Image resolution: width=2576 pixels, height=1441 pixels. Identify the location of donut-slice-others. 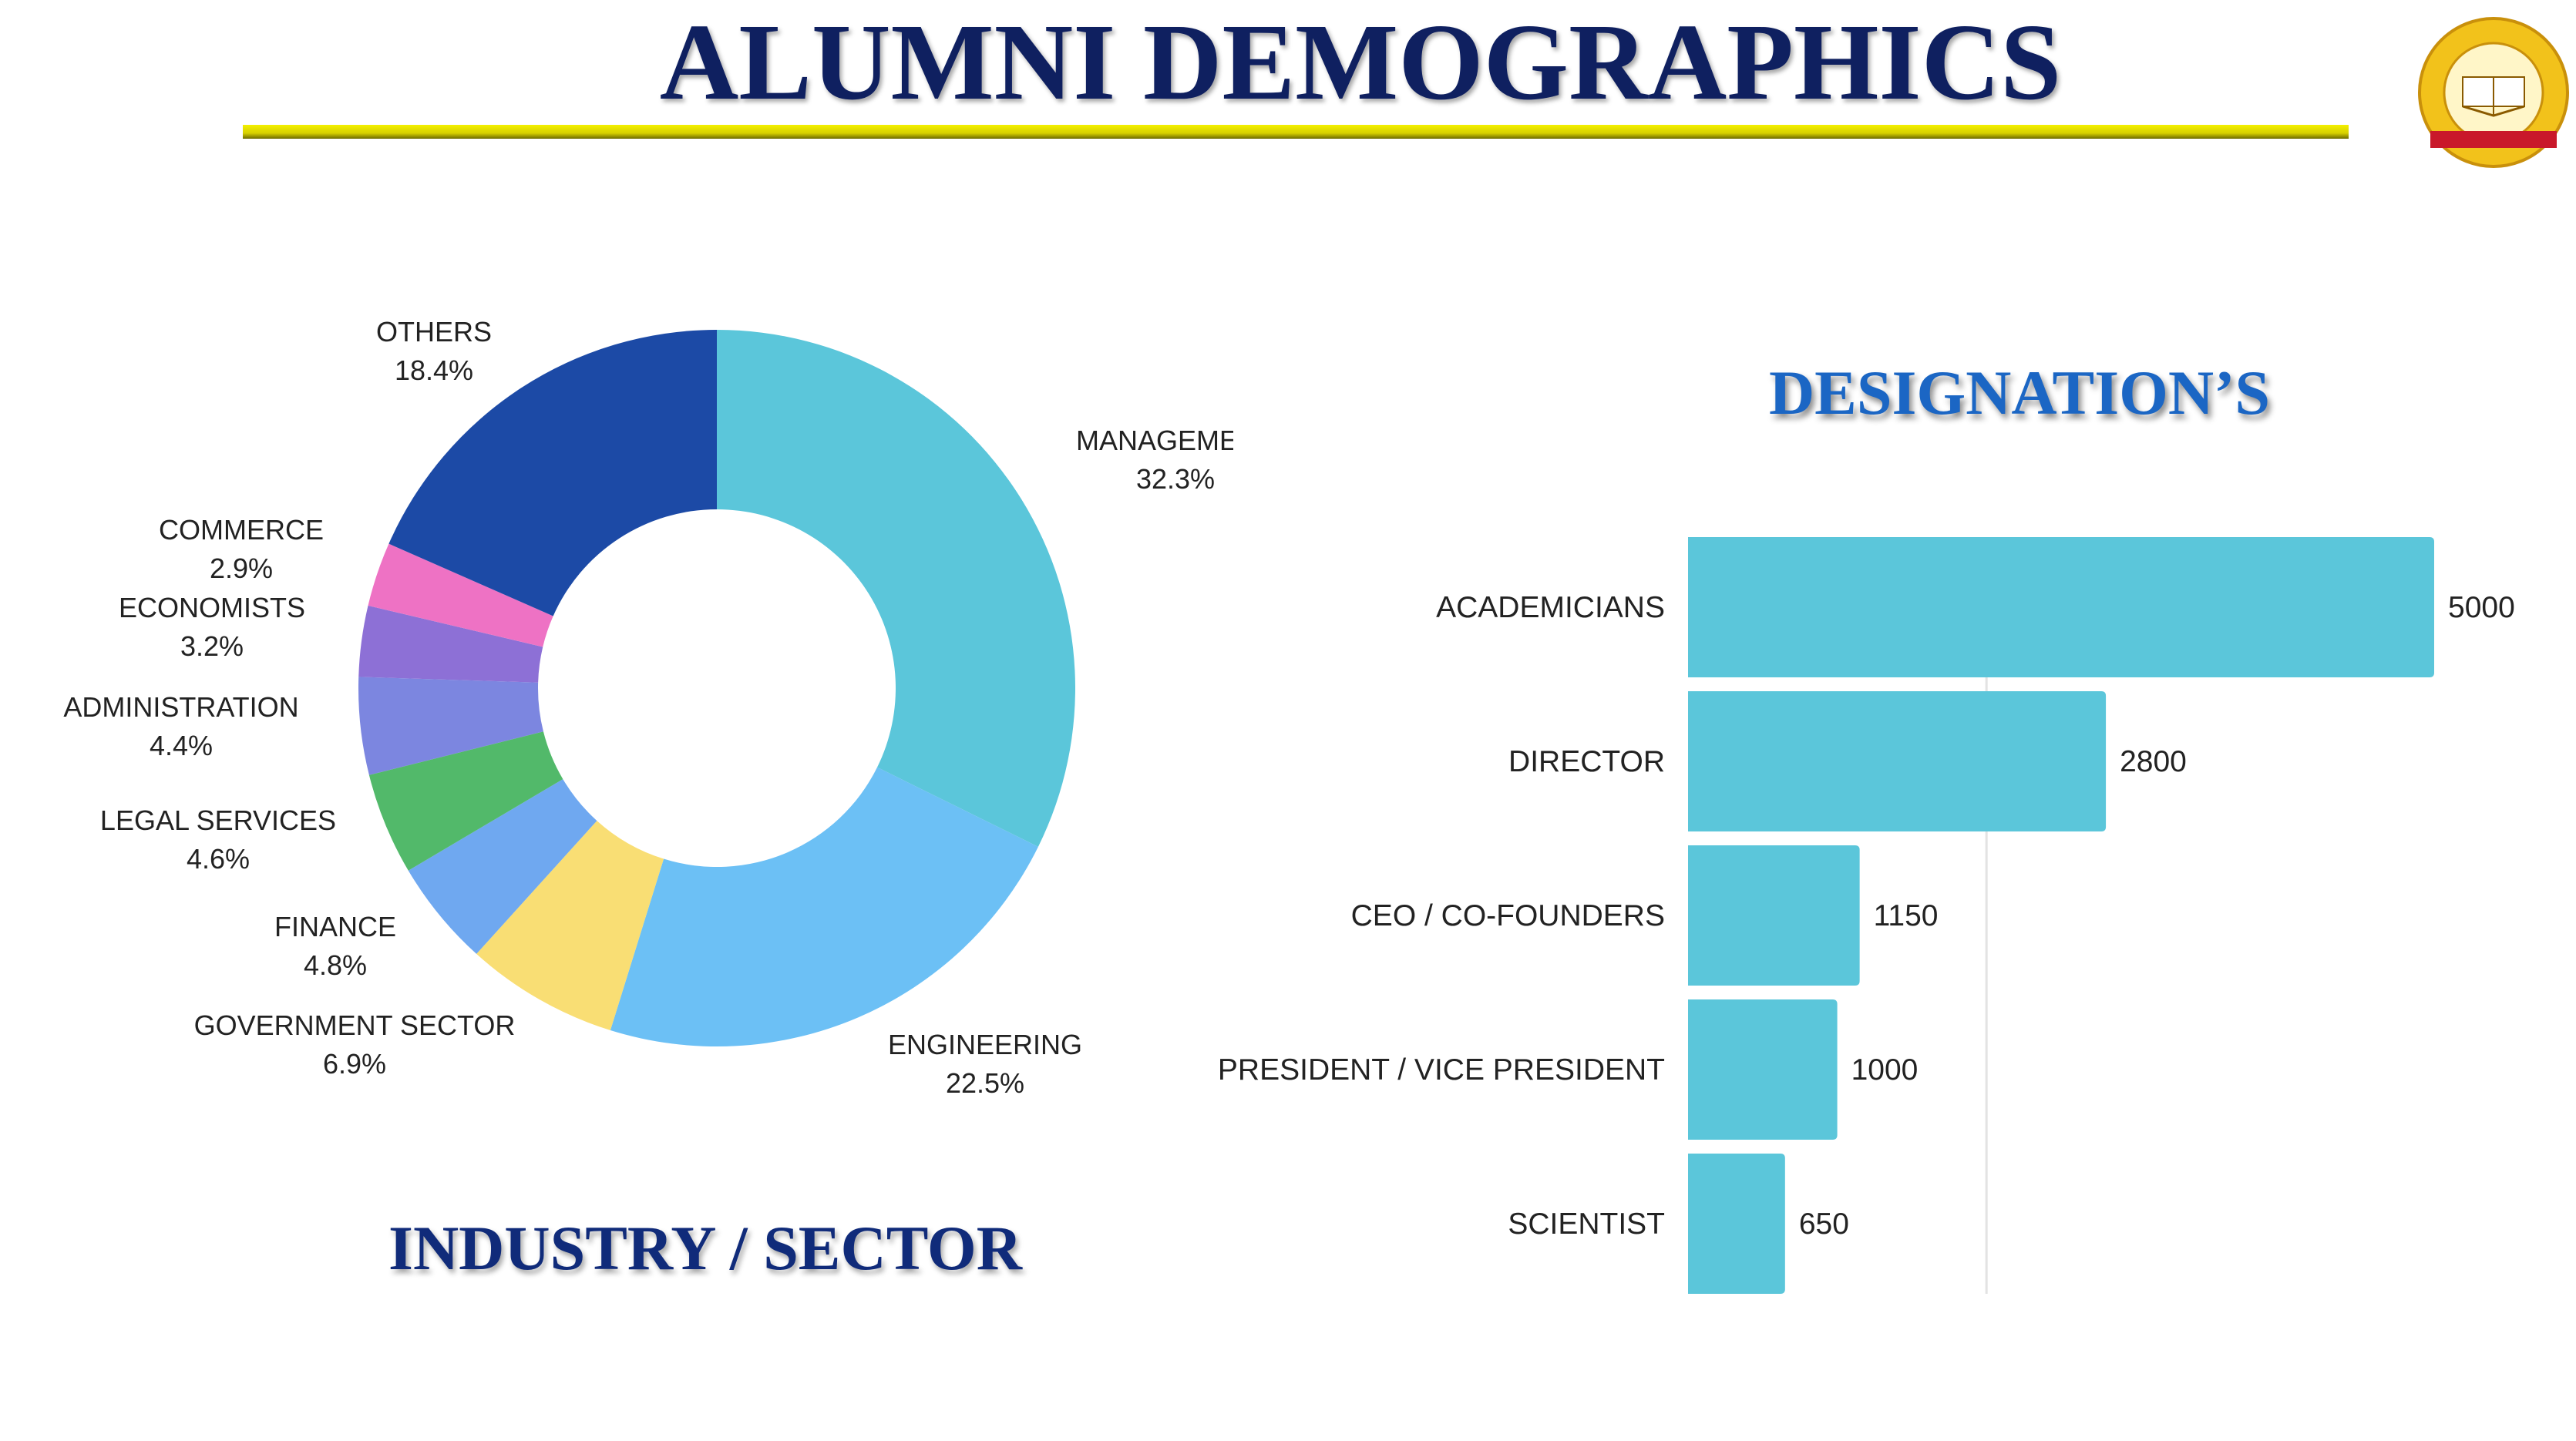
(552, 473).